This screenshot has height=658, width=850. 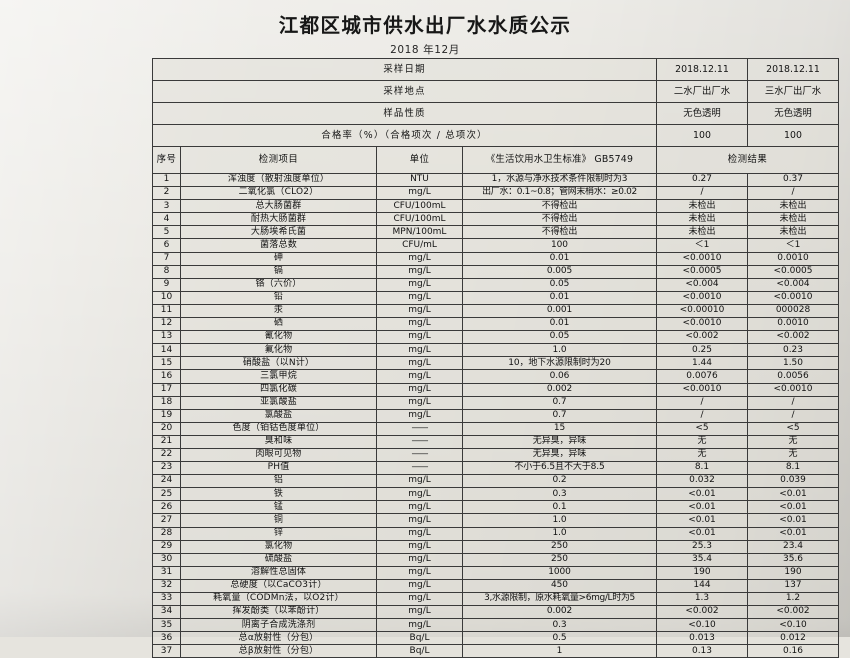 I want to click on row-index: 37, so click(x=166, y=651).